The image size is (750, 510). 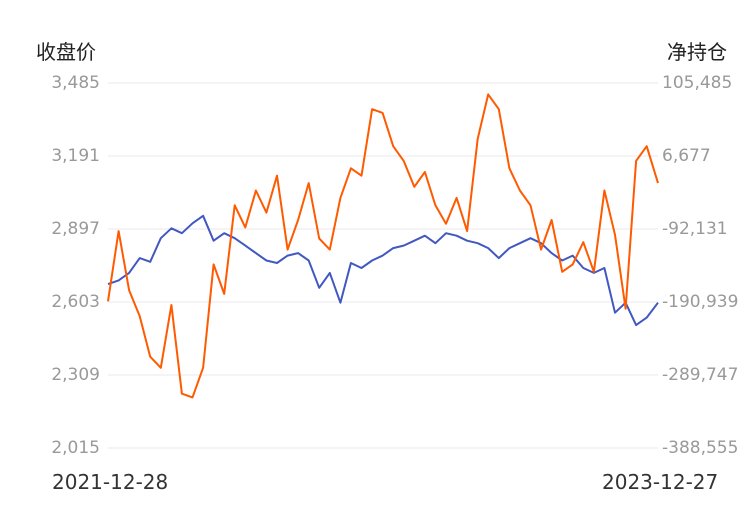 What do you see at coordinates (75, 448) in the screenshot?
I see `left-tick-label: 2,015` at bounding box center [75, 448].